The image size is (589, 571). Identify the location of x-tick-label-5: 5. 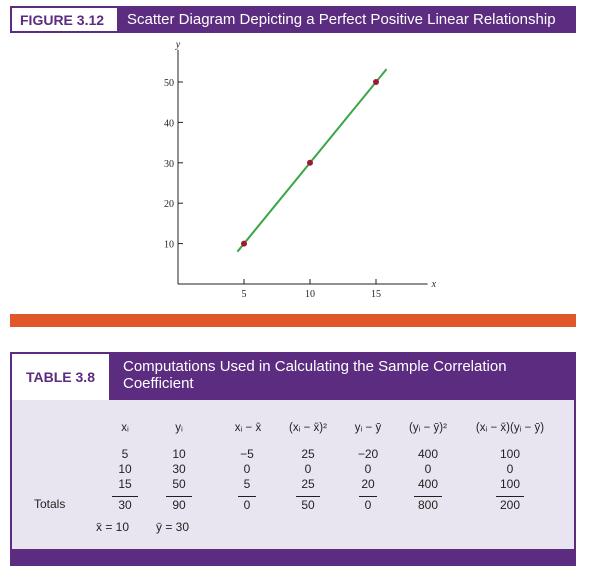
(244, 294).